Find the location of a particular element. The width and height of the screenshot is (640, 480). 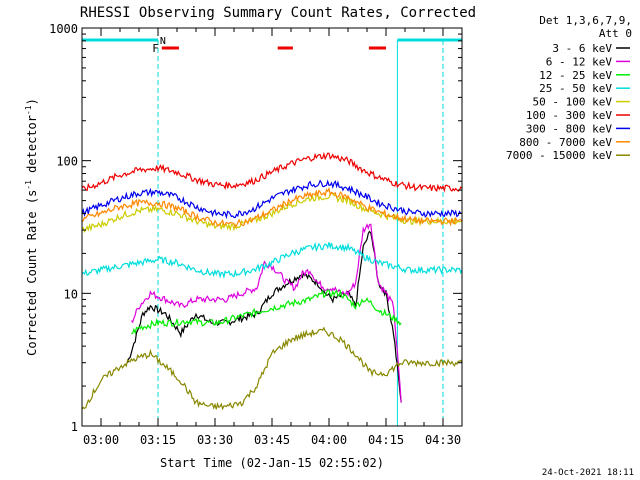

legend-label-8: 7000 - 15000 keV is located at coordinates (559, 155).